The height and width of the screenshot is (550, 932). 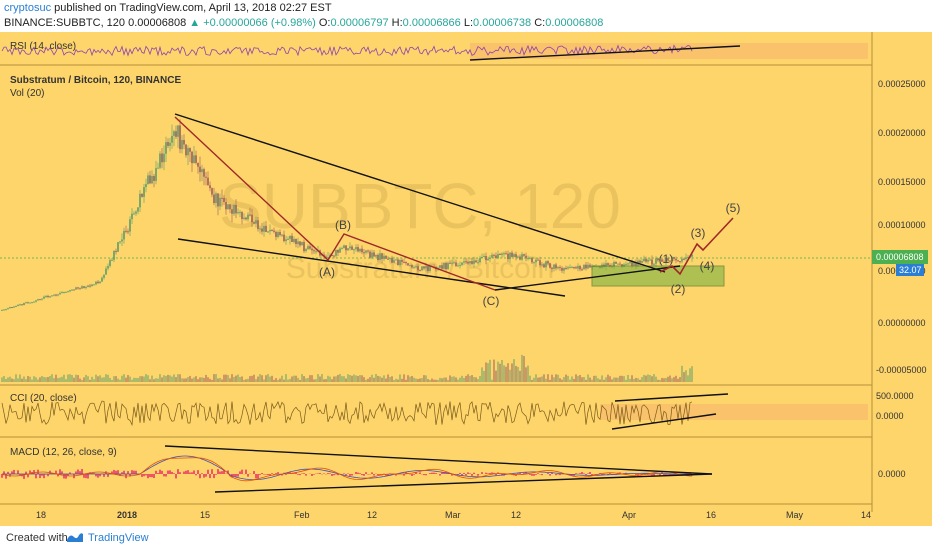 I want to click on close-label: C:, so click(x=540, y=23).